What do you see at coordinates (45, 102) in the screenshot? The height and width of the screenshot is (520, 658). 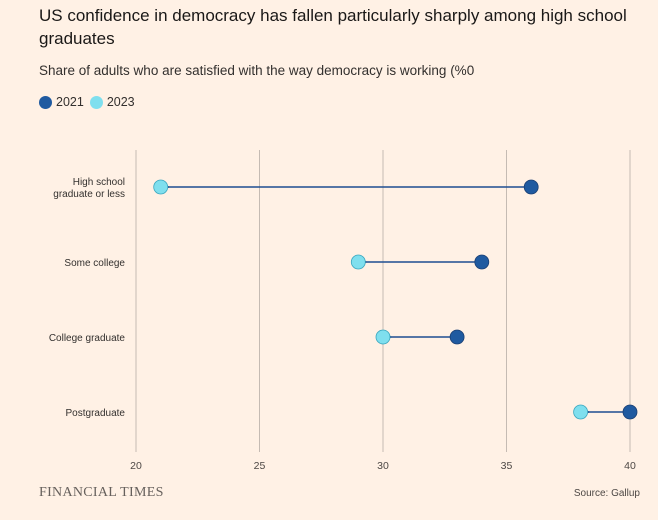 I see `legend-swatch-2021` at bounding box center [45, 102].